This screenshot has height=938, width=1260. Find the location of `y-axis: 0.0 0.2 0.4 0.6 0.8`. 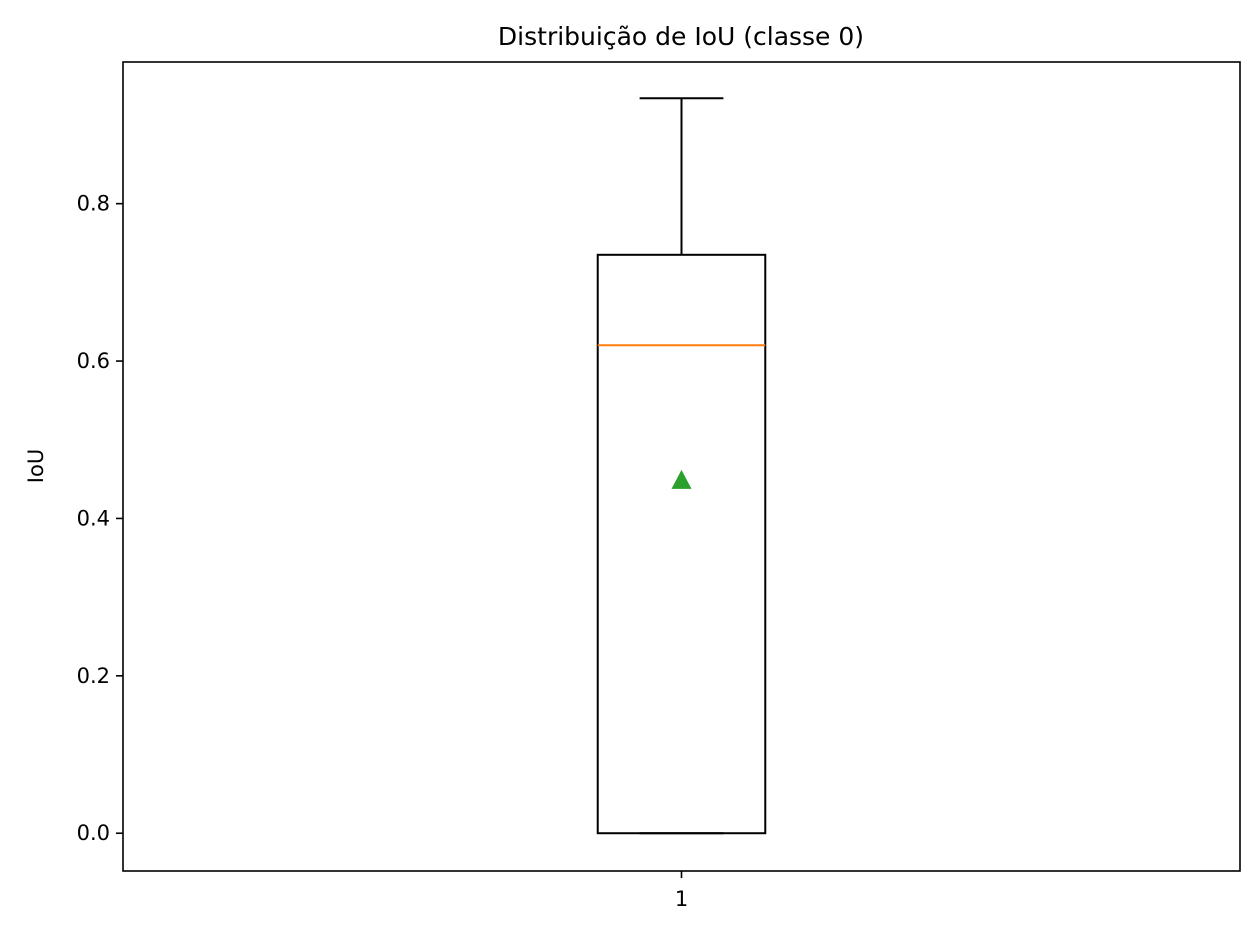

y-axis: 0.0 0.2 0.4 0.6 0.8 is located at coordinates (100, 518).